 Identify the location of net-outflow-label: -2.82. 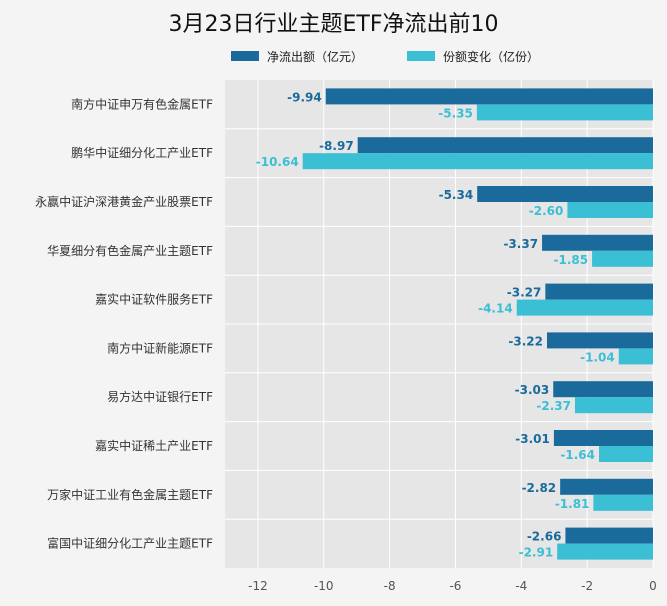
(539, 488).